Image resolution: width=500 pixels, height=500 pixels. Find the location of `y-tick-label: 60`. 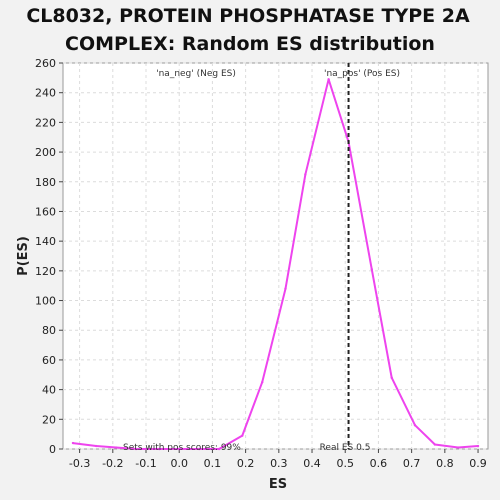

y-tick-label: 60 is located at coordinates (49, 360).